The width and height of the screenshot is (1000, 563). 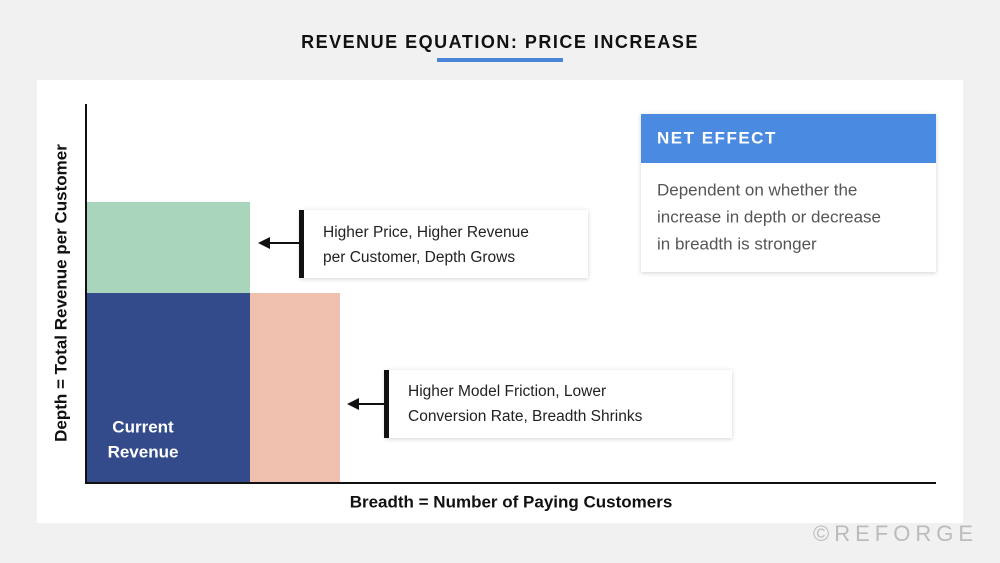 What do you see at coordinates (525, 416) in the screenshot?
I see `callout-text: Conversion Rate, Breadth Shrinks` at bounding box center [525, 416].